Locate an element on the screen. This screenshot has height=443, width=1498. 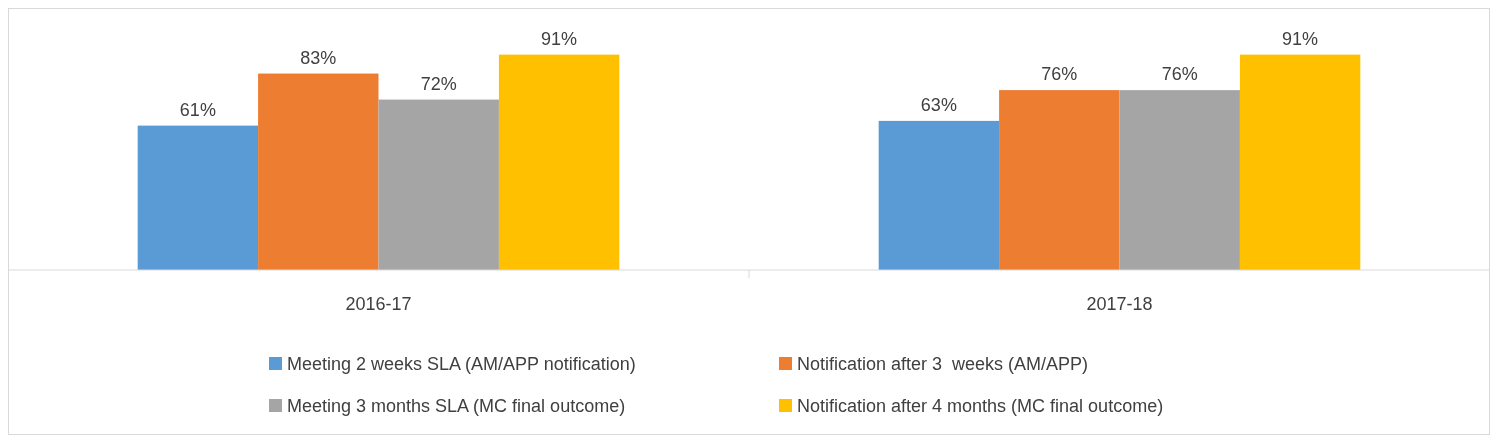
x-tick-label: 2016-17 is located at coordinates (378, 304).